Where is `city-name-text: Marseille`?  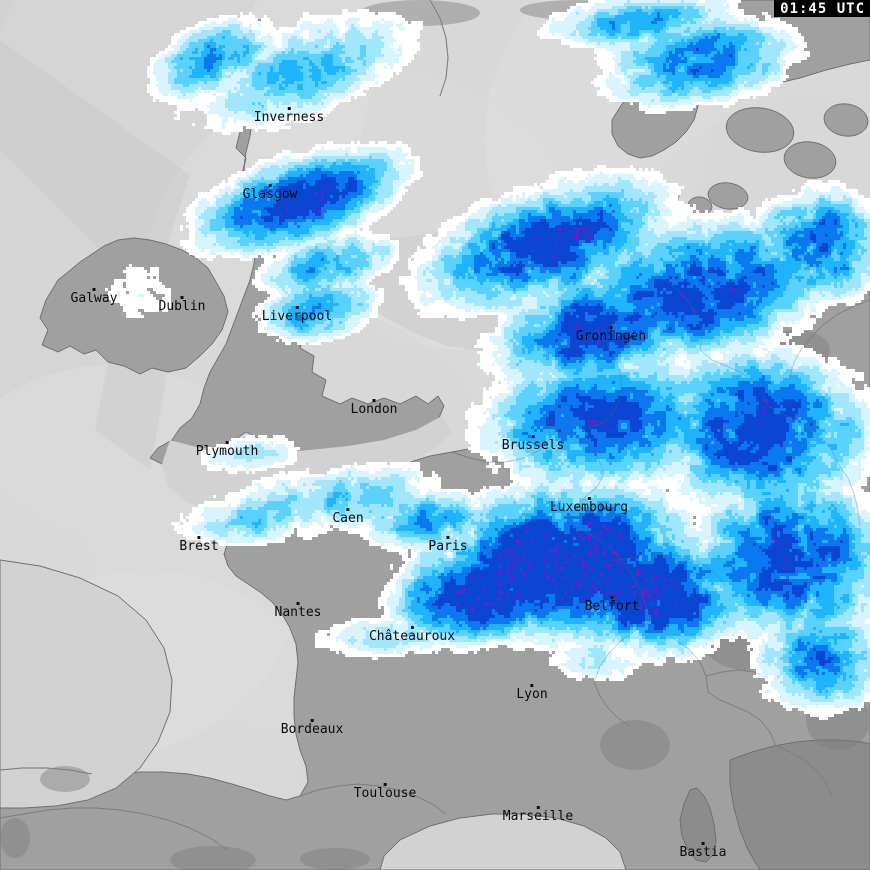
city-name-text: Marseille is located at coordinates (538, 816).